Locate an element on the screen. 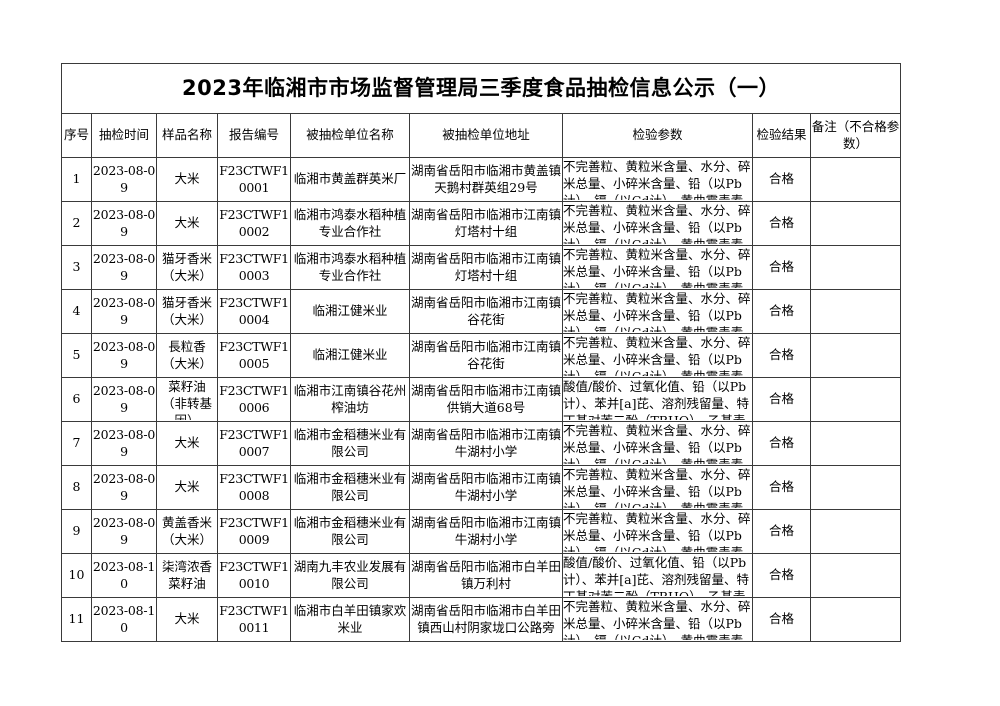  cell-sample-text: 長粒香（大米） is located at coordinates (186, 354).